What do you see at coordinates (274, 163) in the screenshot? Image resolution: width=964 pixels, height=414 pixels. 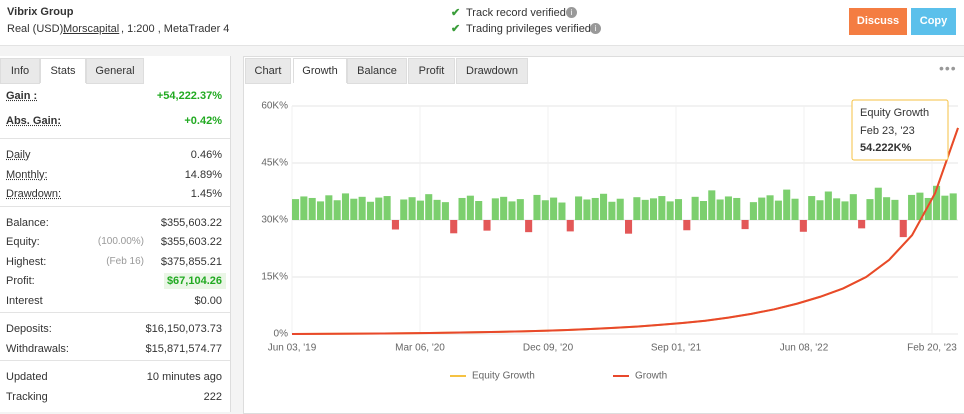 I see `y-tick-label: 45K%` at bounding box center [274, 163].